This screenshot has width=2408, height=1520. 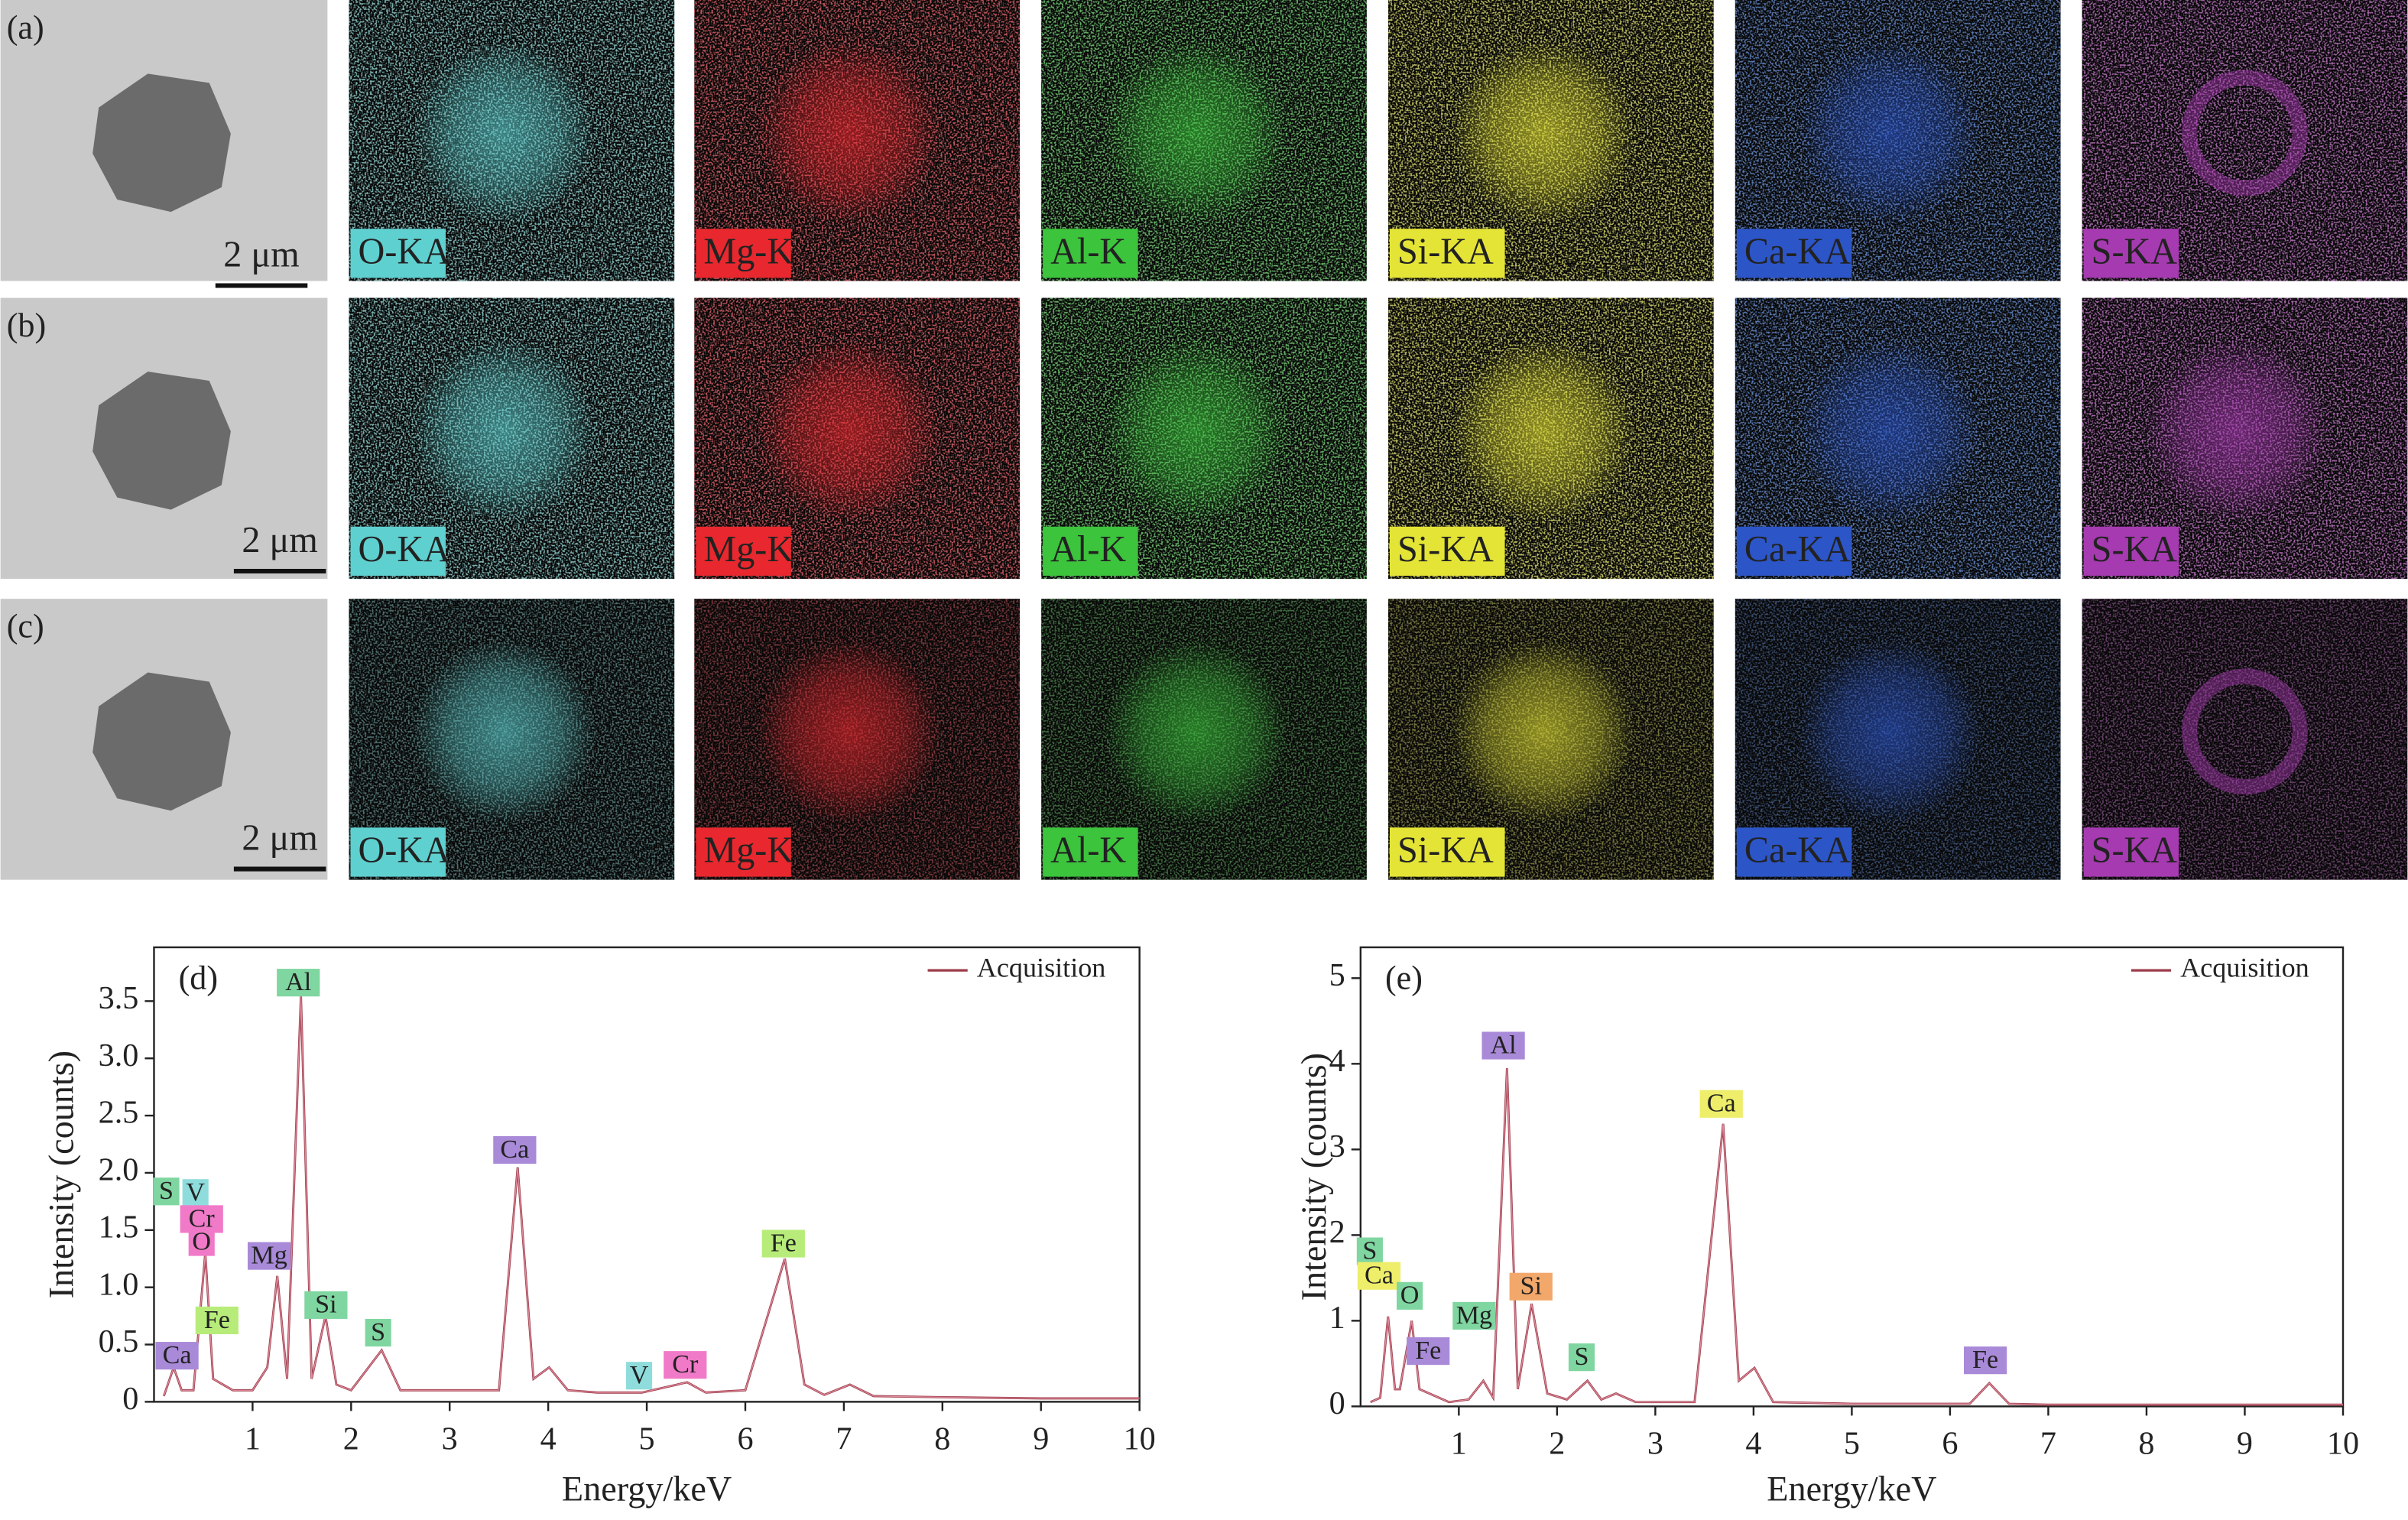 I want to click on x-tick-label: 5, so click(x=1852, y=1443).